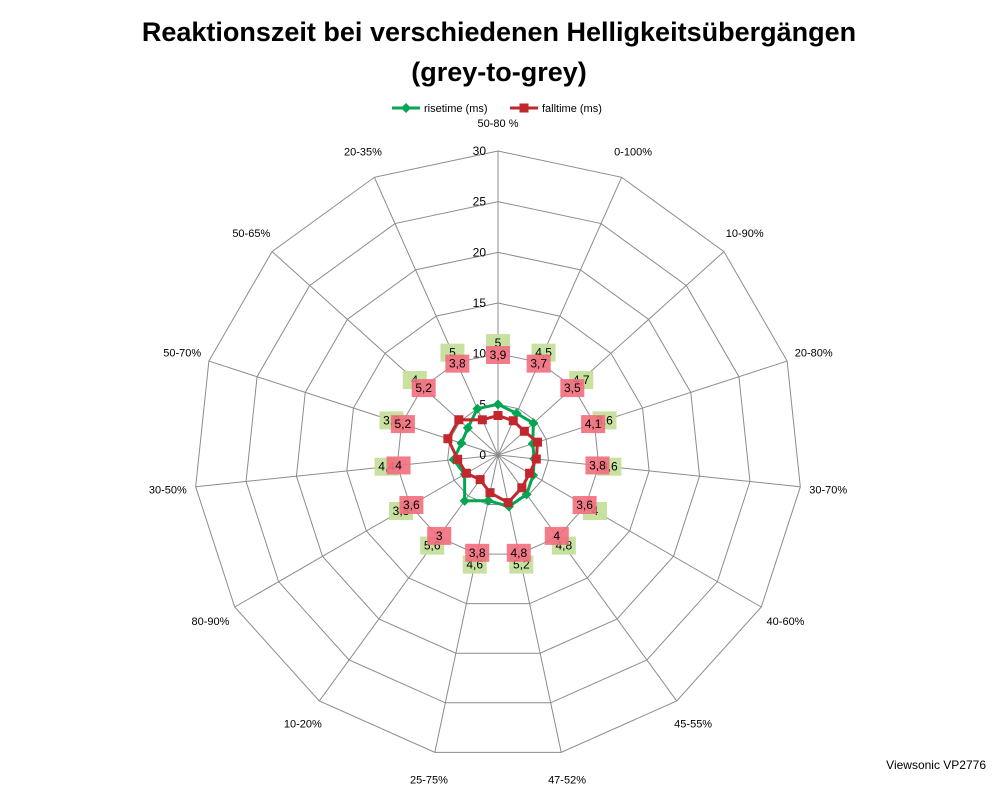  Describe the element at coordinates (498, 124) in the screenshot. I see `category-label: 50-80 %` at that location.